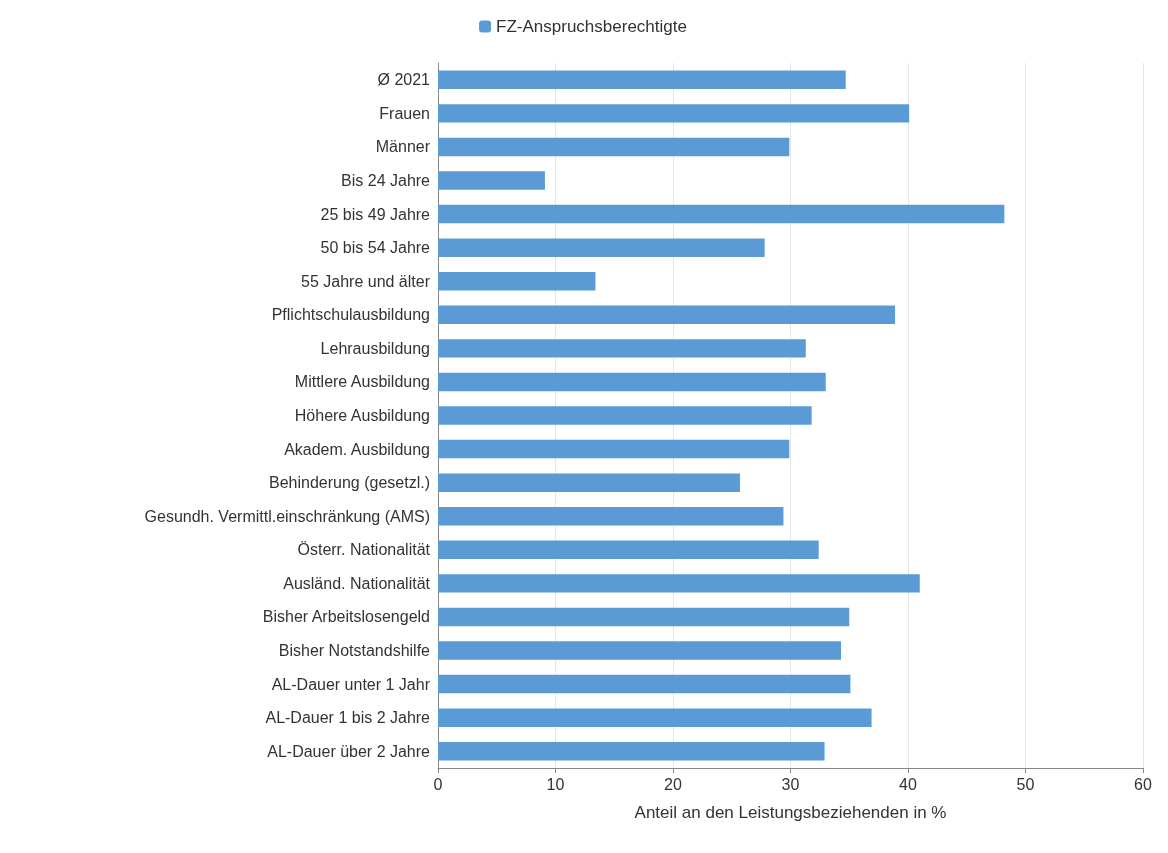  What do you see at coordinates (386, 180) in the screenshot?
I see `y-tick-label: Bis 24 Jahre` at bounding box center [386, 180].